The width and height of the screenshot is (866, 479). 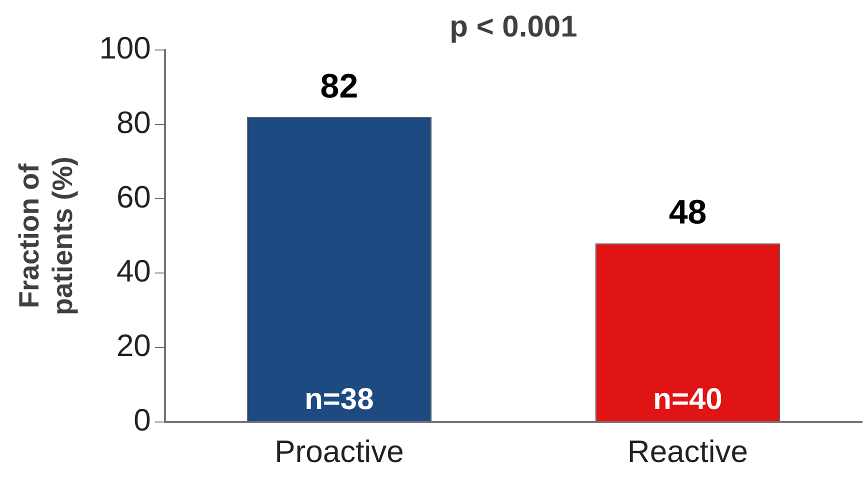 I want to click on y-axis-title: Fraction of patients (%), so click(x=46, y=236).